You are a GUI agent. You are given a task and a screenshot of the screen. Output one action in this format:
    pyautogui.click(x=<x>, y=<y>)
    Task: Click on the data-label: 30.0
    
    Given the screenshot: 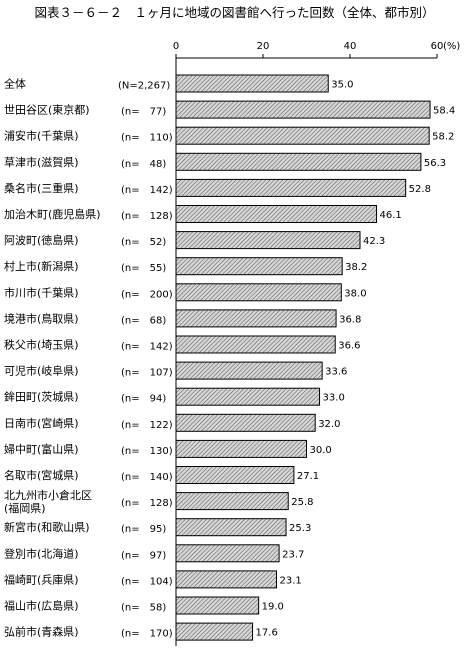 What is the action you would take?
    pyautogui.click(x=321, y=450)
    